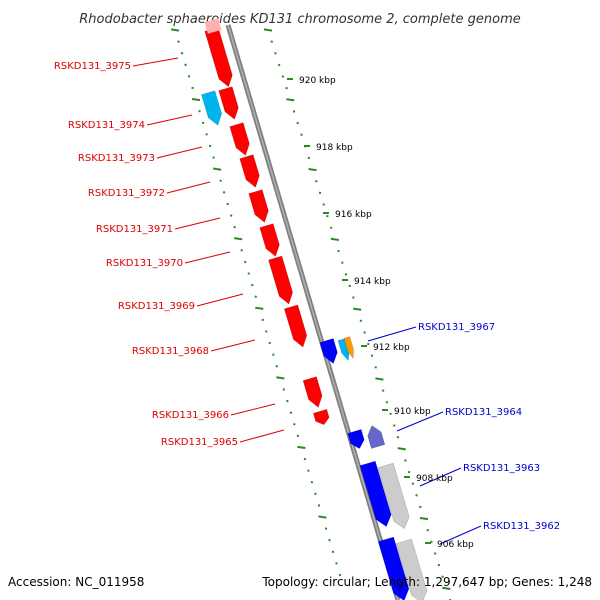 The width and height of the screenshot is (600, 600). Describe the element at coordinates (156, 306) in the screenshot. I see `forward-gene-label: RSKD131_3969` at that location.